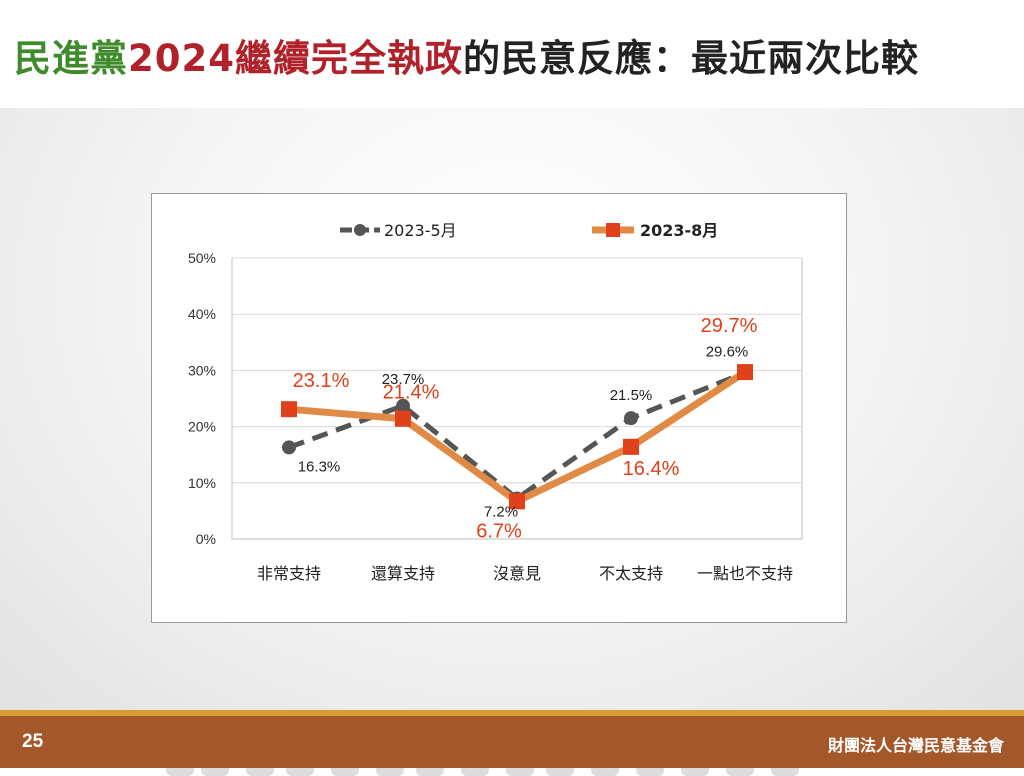  I want to click on data-label-2023-08: 23.1%, so click(321, 381).